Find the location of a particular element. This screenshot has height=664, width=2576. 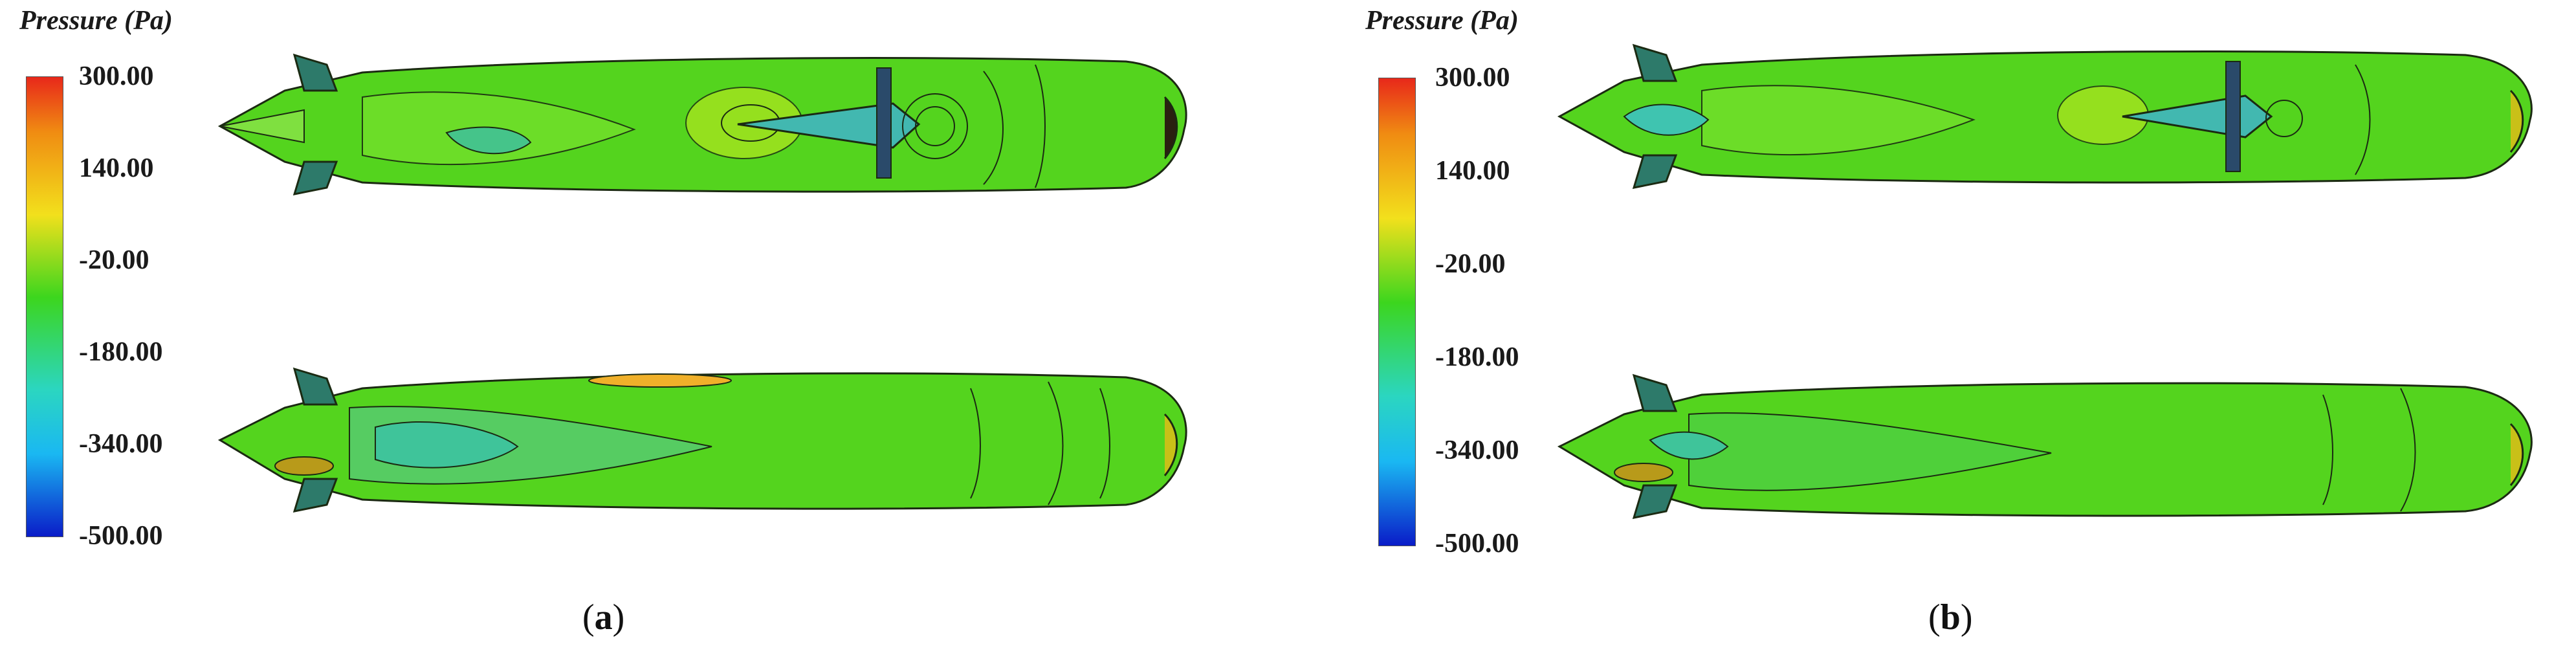

tick-b-2: -20.00 is located at coordinates (1470, 264).